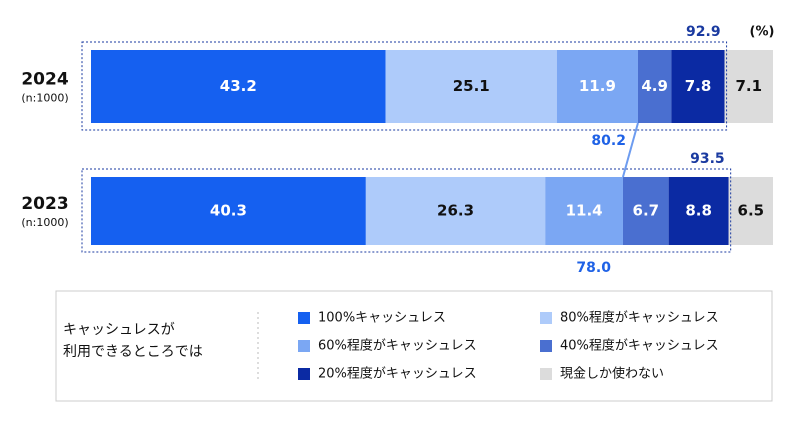  What do you see at coordinates (639, 346) in the screenshot?
I see `legend-label: 40%程度がキャッシュレス` at bounding box center [639, 346].